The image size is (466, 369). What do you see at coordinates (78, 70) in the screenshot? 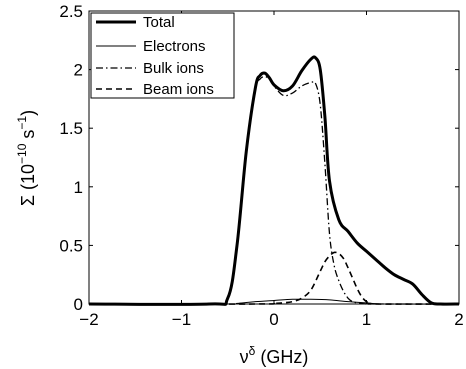
I see `y-tick-label: 2` at bounding box center [78, 70].